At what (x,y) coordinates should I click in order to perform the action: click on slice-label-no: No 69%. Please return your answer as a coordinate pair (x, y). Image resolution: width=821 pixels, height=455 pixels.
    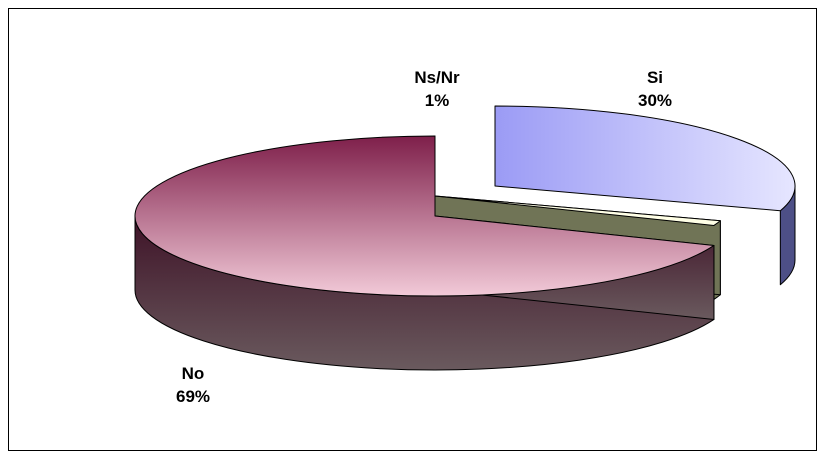
    Looking at the image, I should click on (193, 385).